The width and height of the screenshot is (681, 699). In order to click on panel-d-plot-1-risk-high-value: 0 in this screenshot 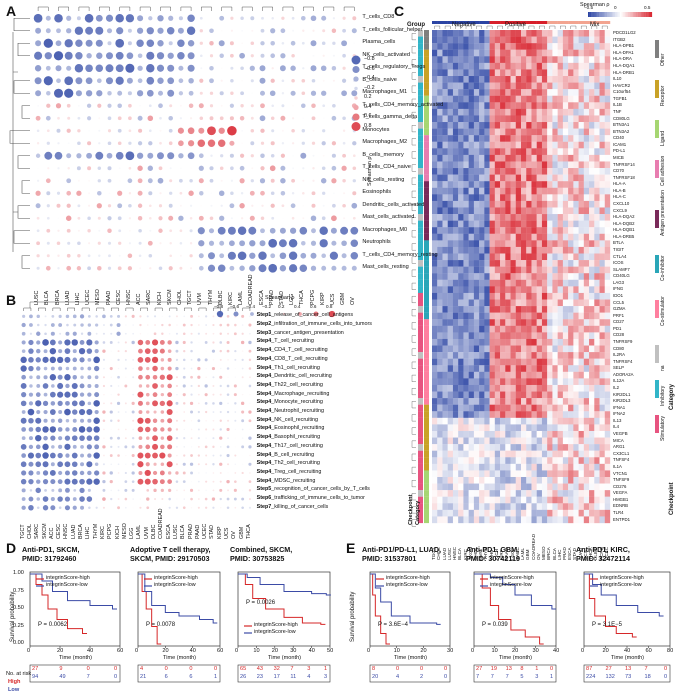, I will do `click(116, 669)`.